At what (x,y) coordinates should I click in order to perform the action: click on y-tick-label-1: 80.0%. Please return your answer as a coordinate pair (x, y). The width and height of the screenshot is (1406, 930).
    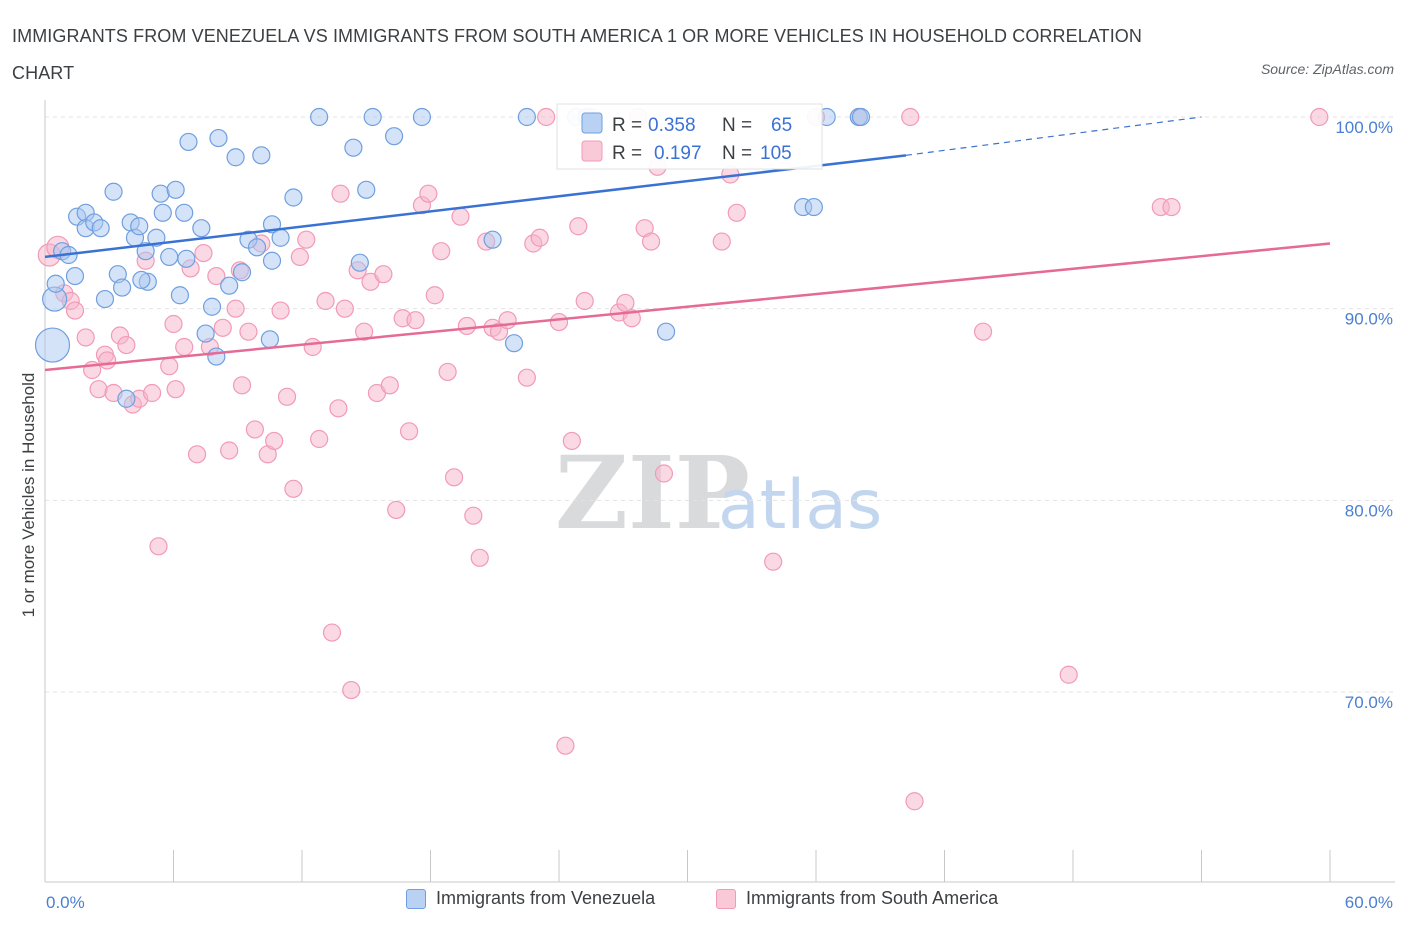
    Looking at the image, I should click on (1369, 510).